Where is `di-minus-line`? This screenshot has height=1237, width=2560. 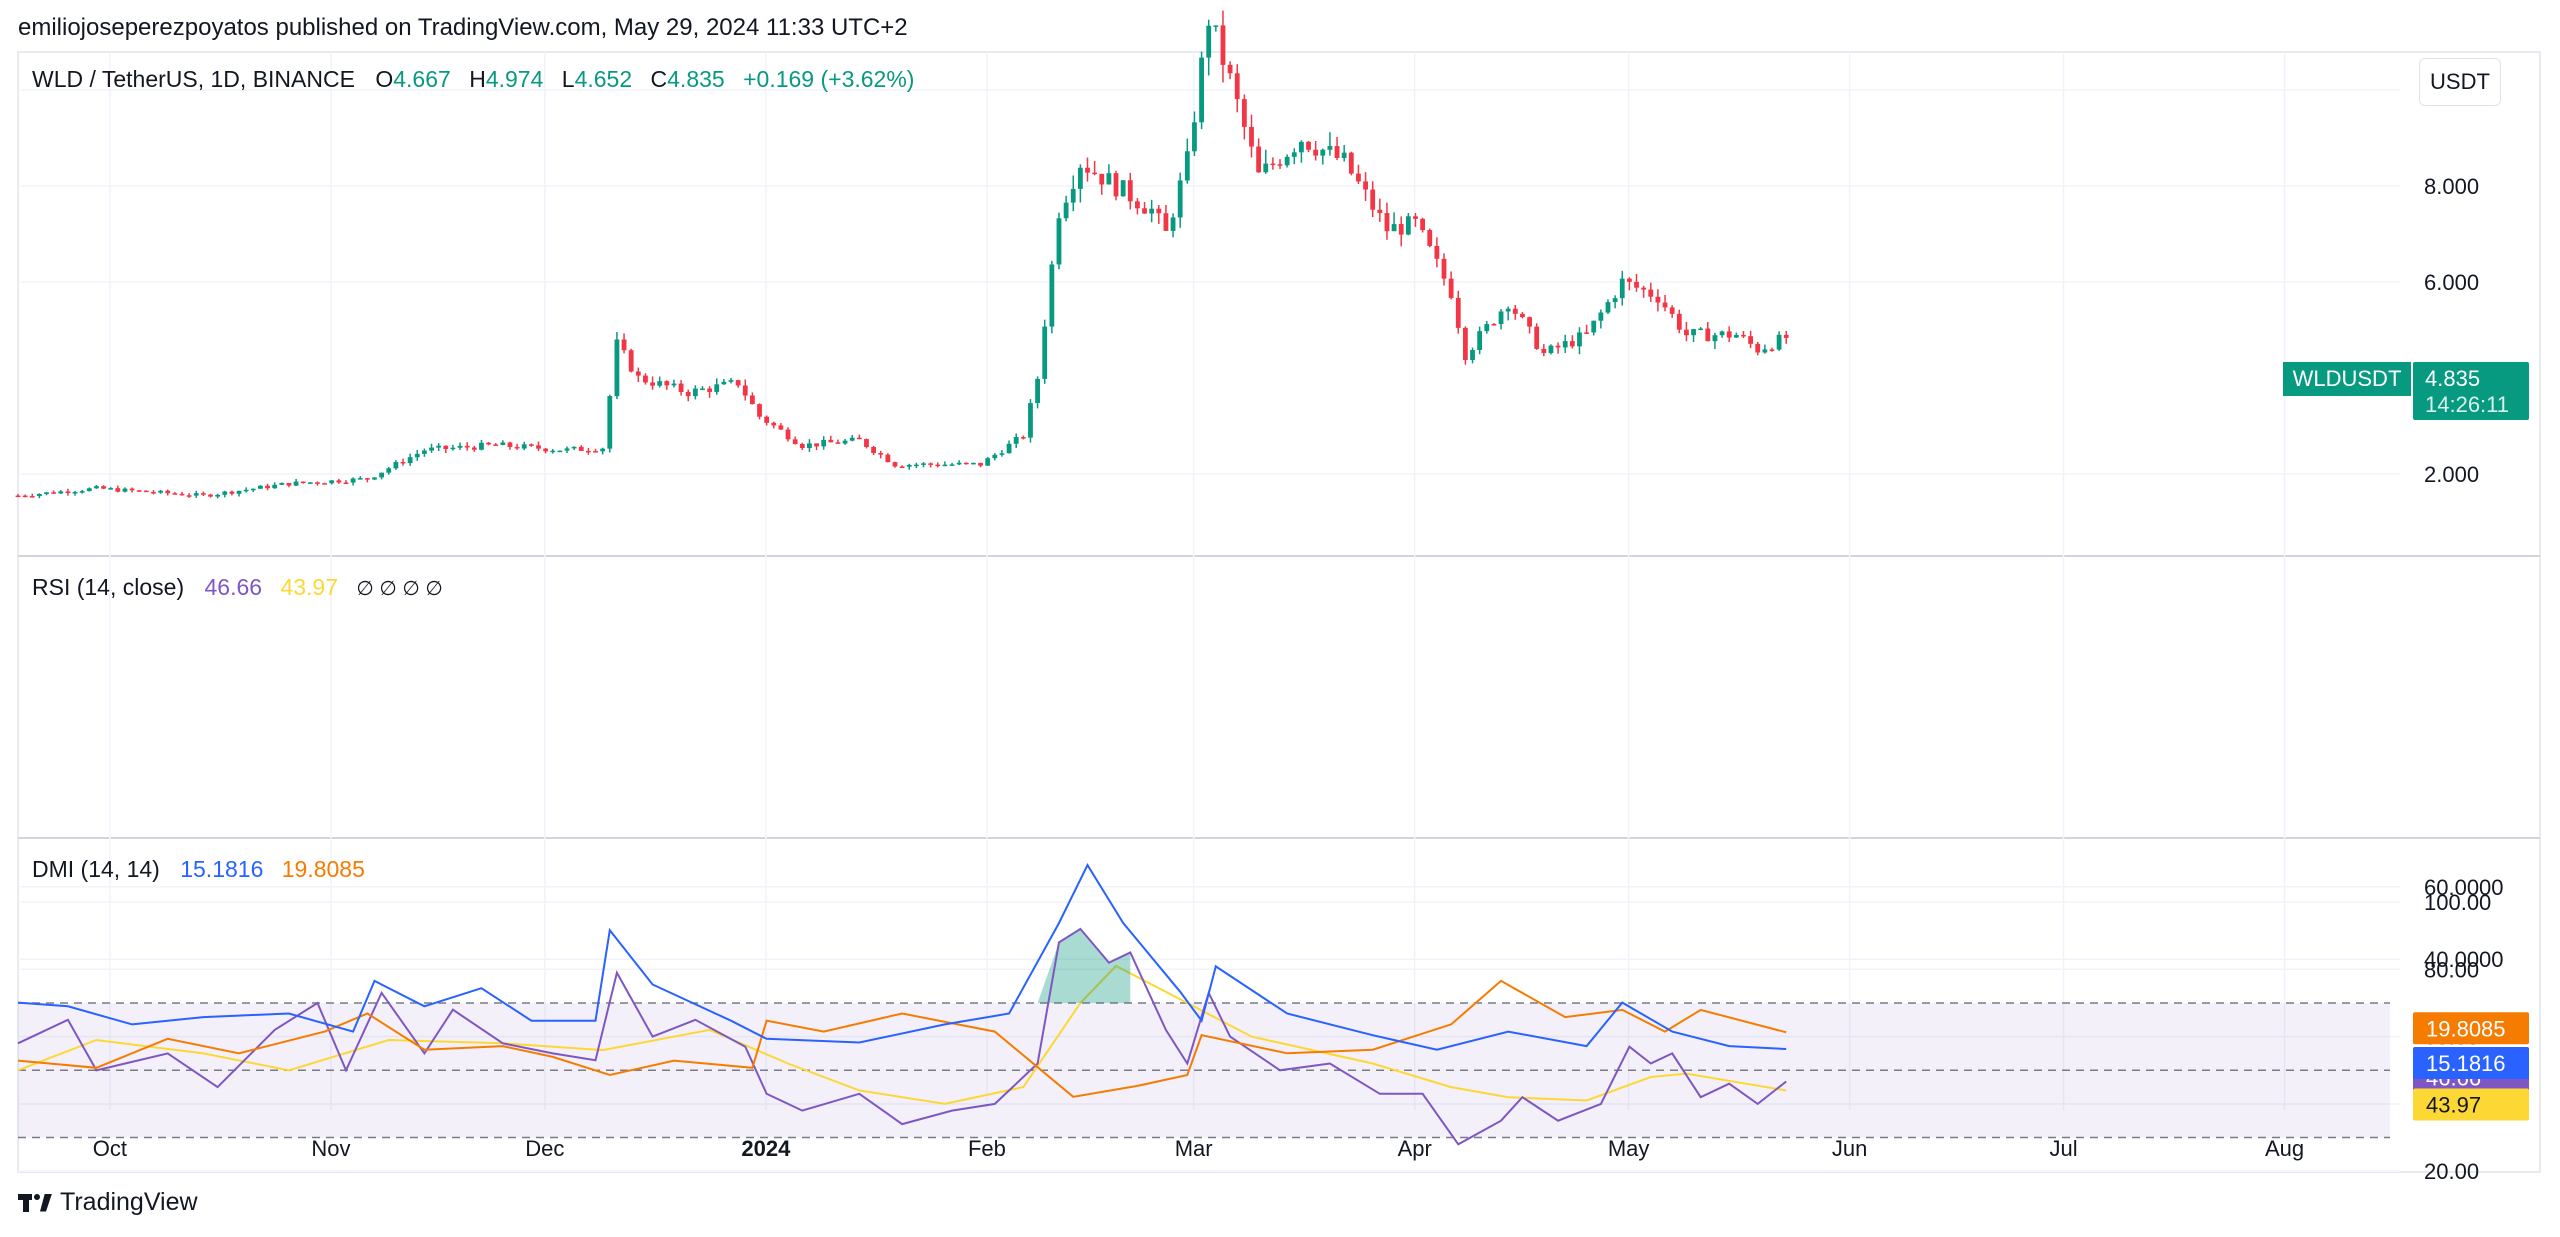 di-minus-line is located at coordinates (902, 1038).